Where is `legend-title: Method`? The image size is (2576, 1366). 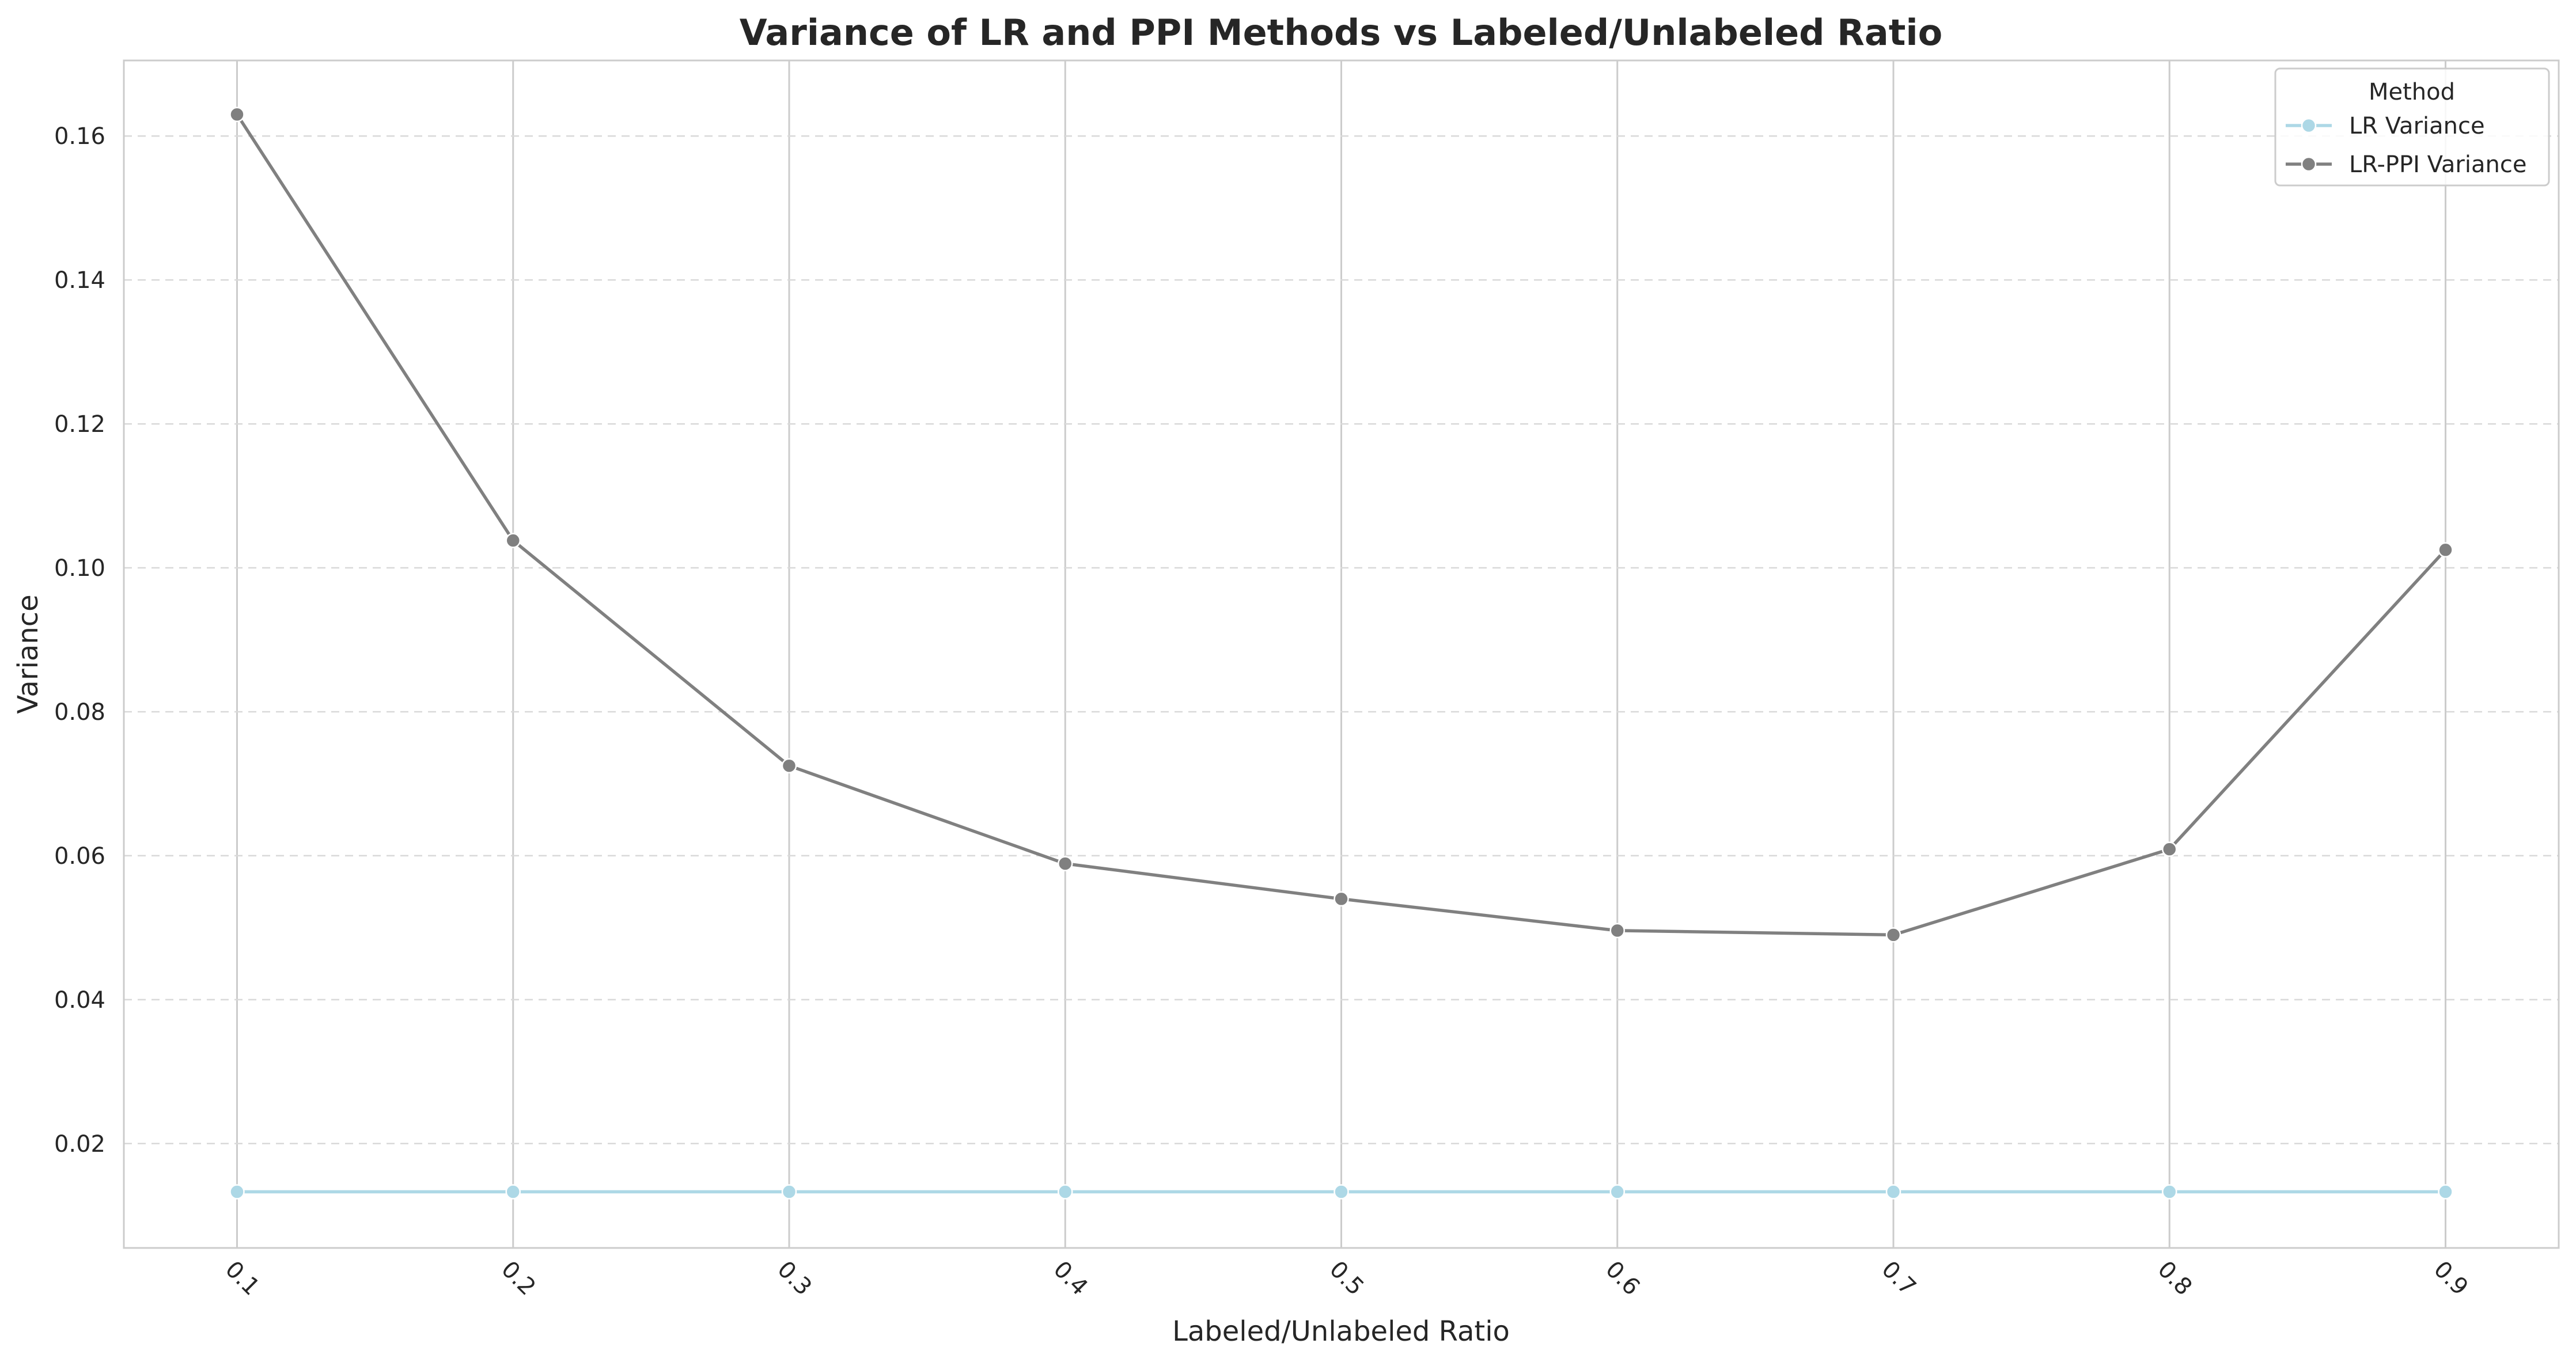
legend-title: Method is located at coordinates (2412, 92).